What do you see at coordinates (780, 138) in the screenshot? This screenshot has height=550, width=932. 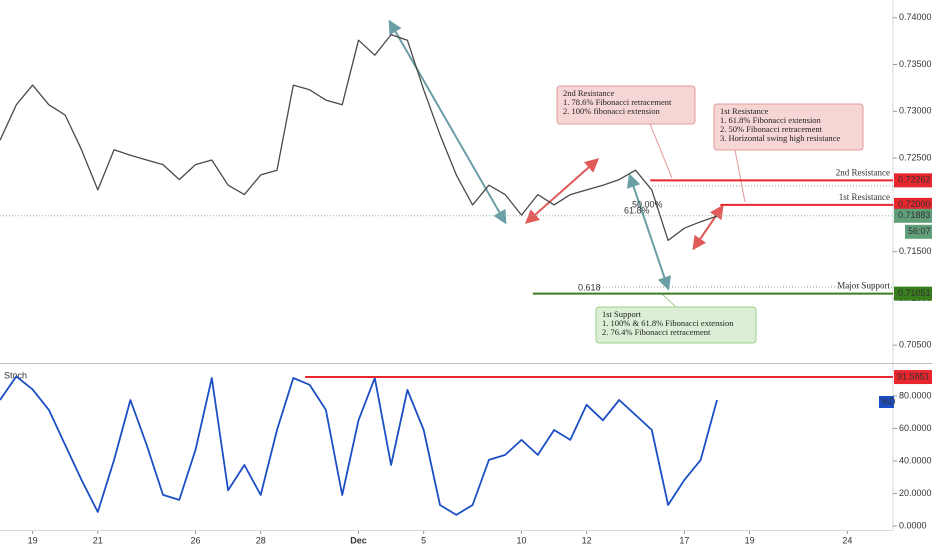 I see `note-line: 3. Horizontal swing high resistance` at bounding box center [780, 138].